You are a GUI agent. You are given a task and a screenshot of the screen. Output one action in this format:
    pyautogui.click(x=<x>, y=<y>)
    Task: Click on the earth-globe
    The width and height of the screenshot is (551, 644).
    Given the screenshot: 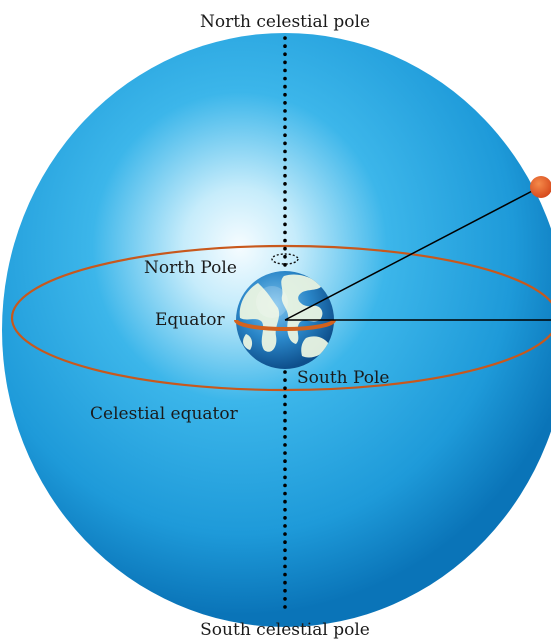 What is the action you would take?
    pyautogui.click(x=285, y=320)
    